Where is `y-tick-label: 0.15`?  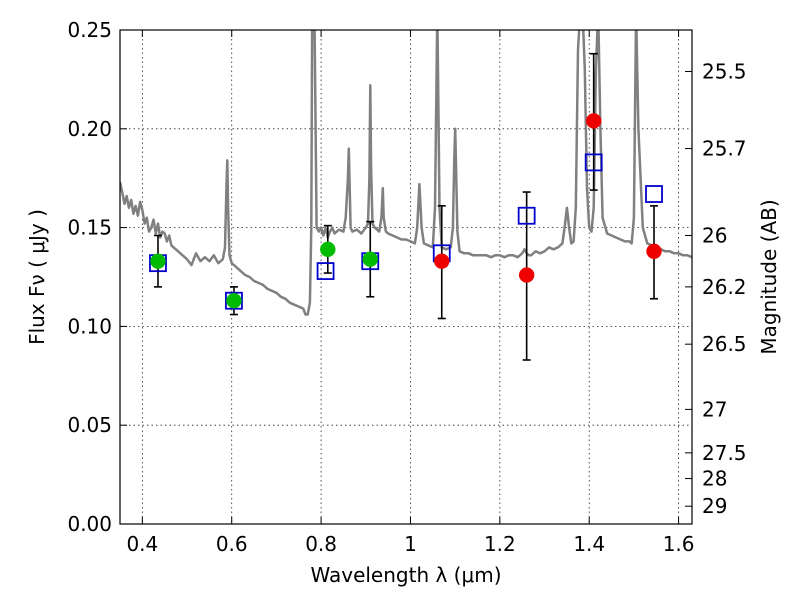 y-tick-label: 0.15 is located at coordinates (89, 228).